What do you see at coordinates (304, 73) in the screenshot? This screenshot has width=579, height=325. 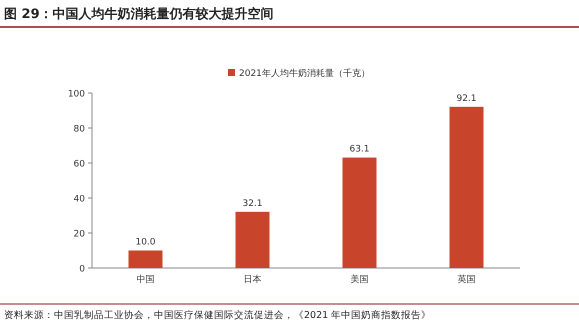 I see `legend-label: 2021年人均牛奶消耗量（千克）` at bounding box center [304, 73].